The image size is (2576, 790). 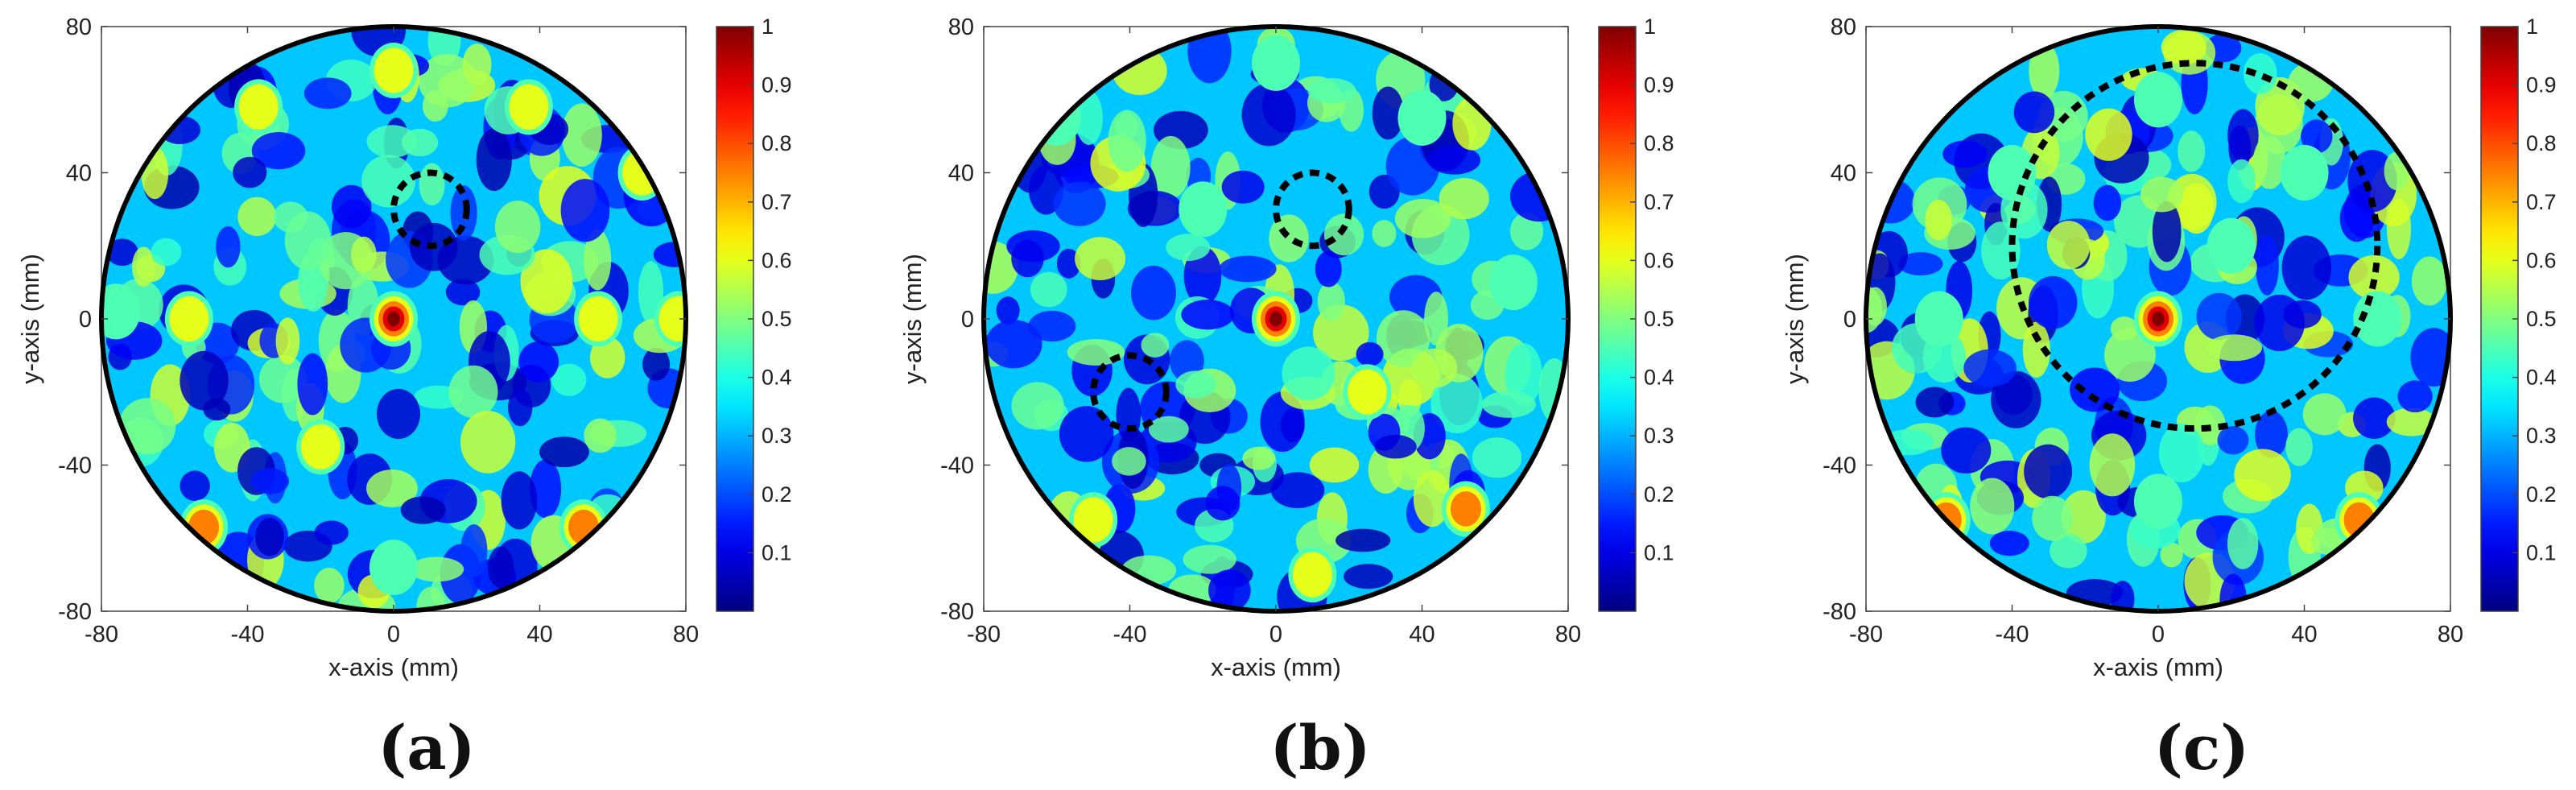 What do you see at coordinates (2541, 319) in the screenshot?
I see `colorbar-tick-label: 0.5` at bounding box center [2541, 319].